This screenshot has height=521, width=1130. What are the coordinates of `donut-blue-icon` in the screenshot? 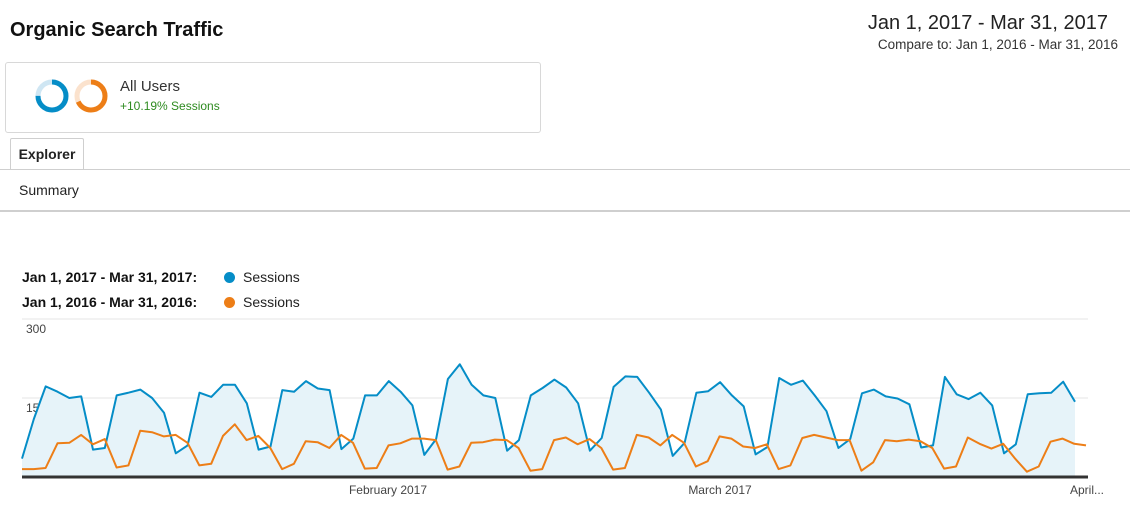 It's located at (52, 96).